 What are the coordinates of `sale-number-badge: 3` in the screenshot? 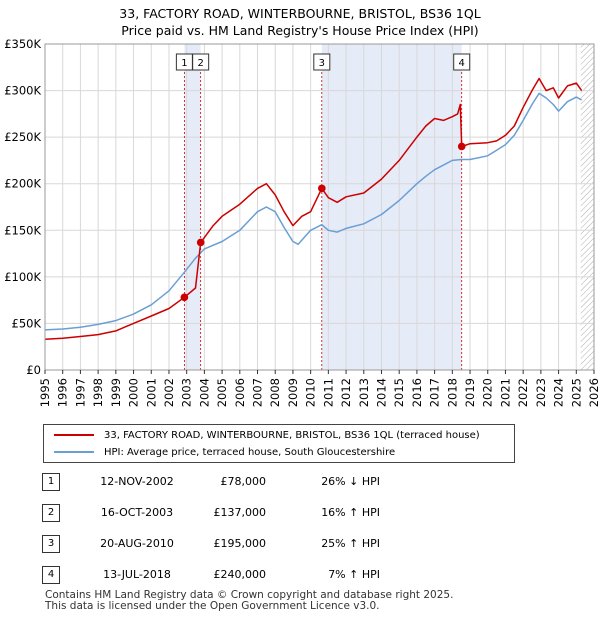 It's located at (51, 544).